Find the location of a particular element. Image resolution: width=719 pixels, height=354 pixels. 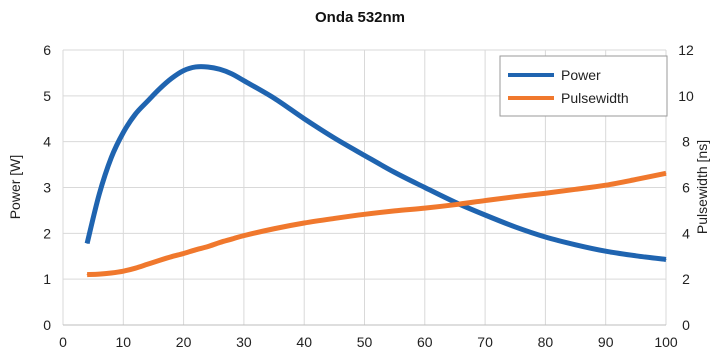

chart-title: Onda 532nm is located at coordinates (360, 17).